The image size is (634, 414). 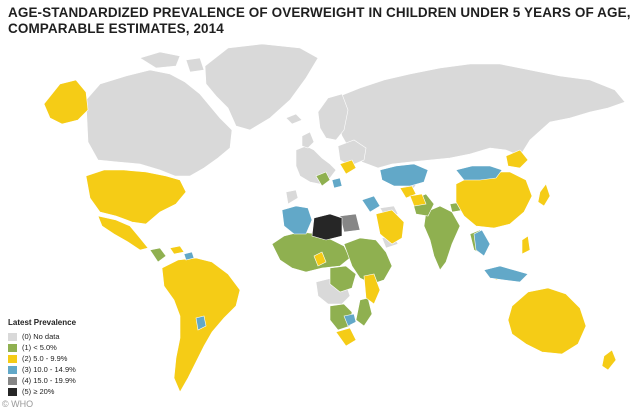 I want to click on legend-item: (2) 5.0 - 9.9%, so click(x=88, y=358).